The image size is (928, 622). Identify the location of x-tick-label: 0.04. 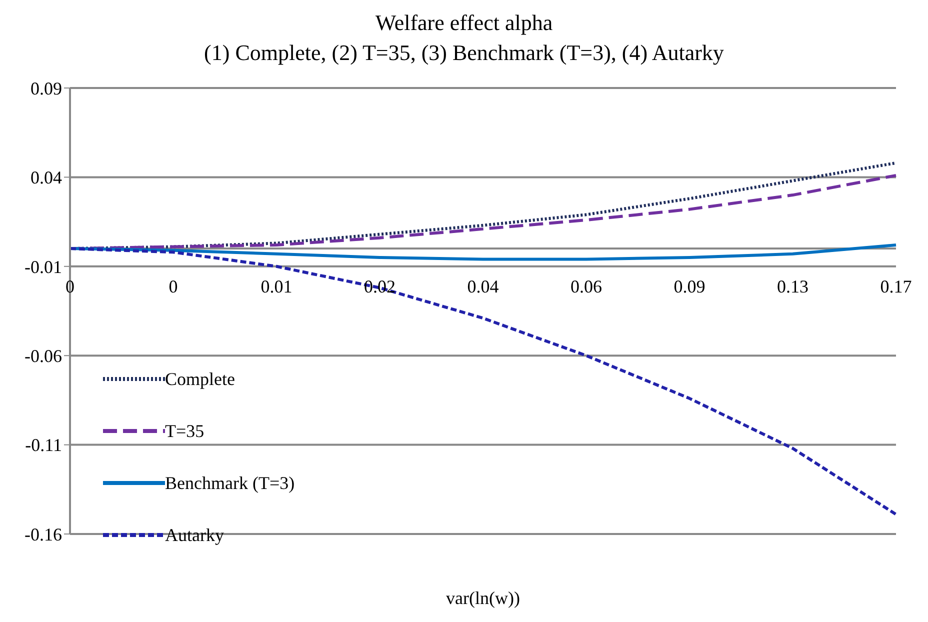
(483, 286).